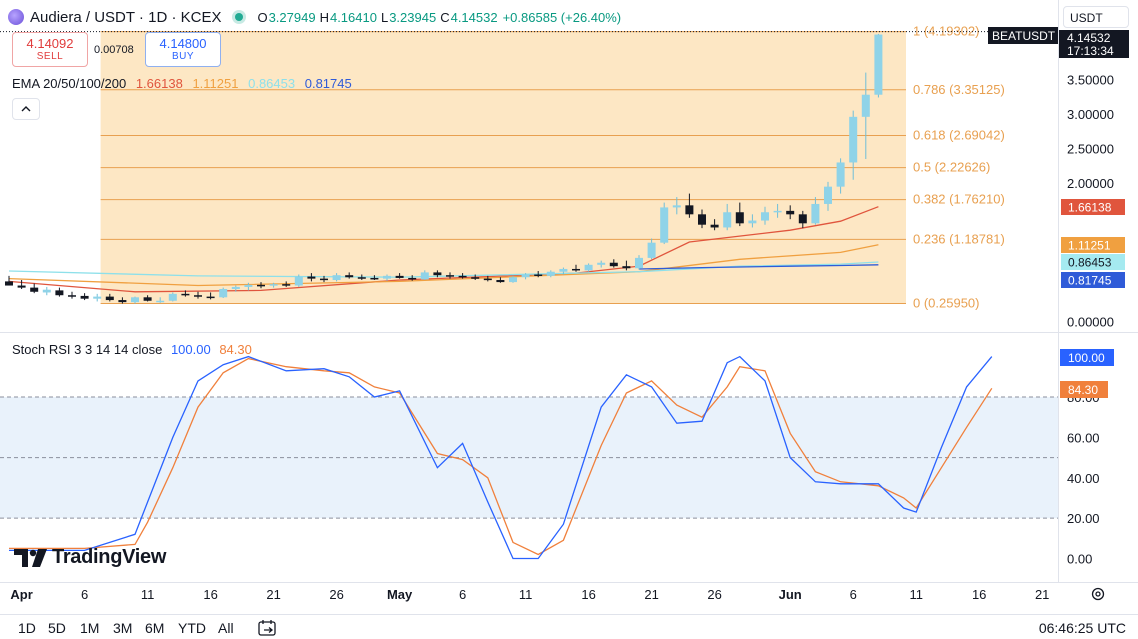 Image resolution: width=1138 pixels, height=639 pixels. Describe the element at coordinates (292, 17) in the screenshot. I see `ohlc-open-value: 3.27949` at that location.